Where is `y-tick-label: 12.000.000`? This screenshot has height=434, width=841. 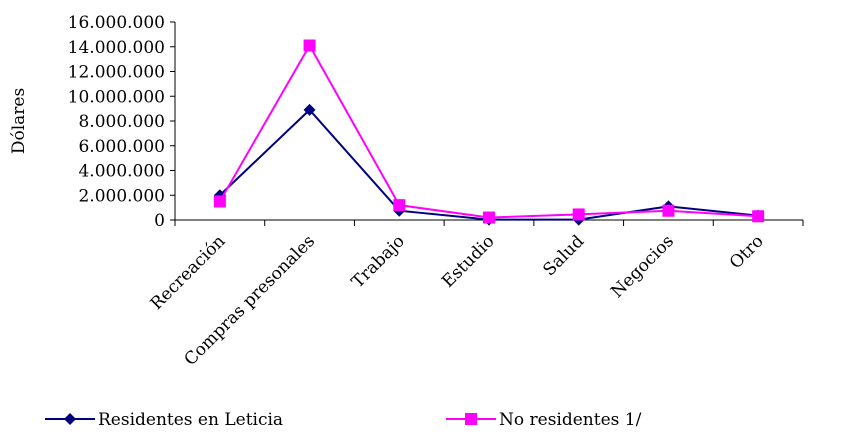 y-tick-label: 12.000.000 is located at coordinates (116, 73).